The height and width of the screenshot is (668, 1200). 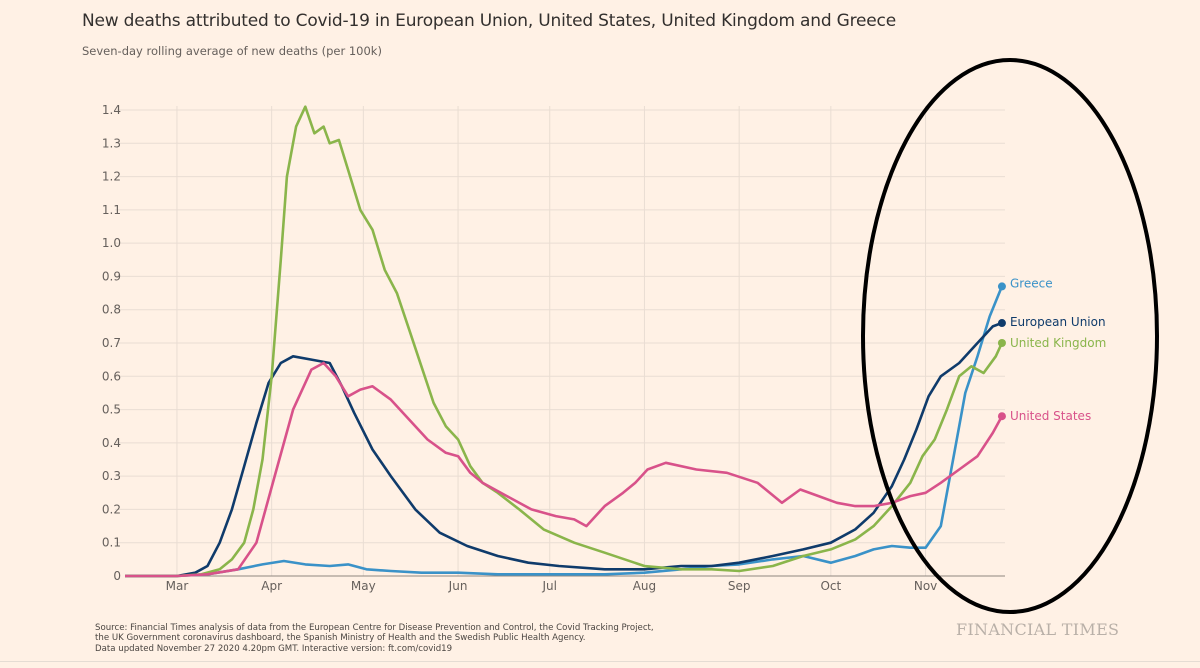 I want to click on y-tick-label: 0.9, so click(x=111, y=276).